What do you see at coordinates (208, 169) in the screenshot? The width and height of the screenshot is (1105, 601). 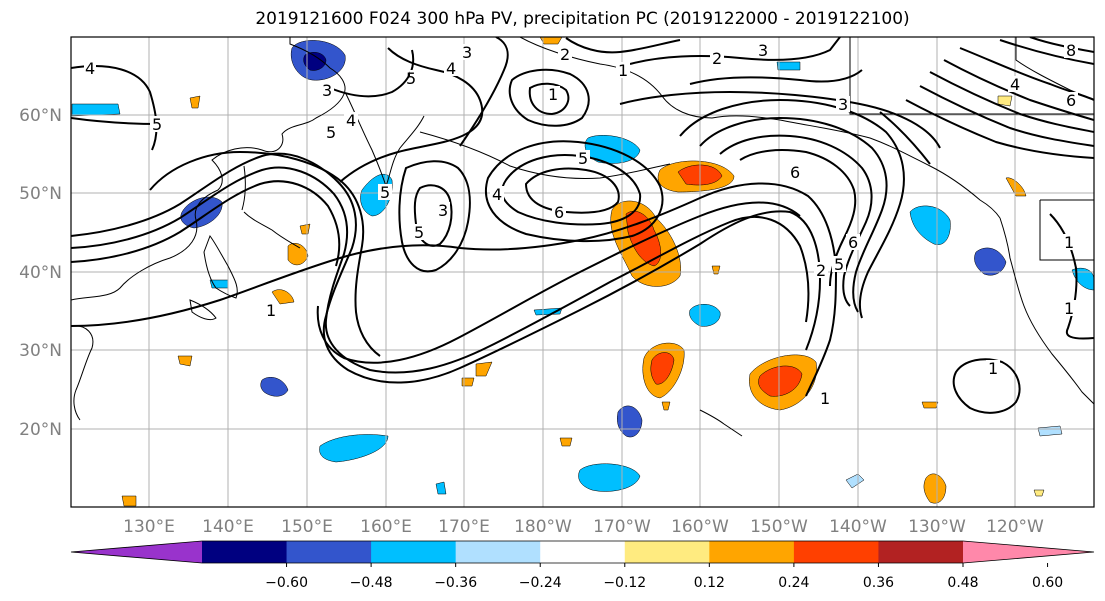 I see `asia-coast` at bounding box center [208, 169].